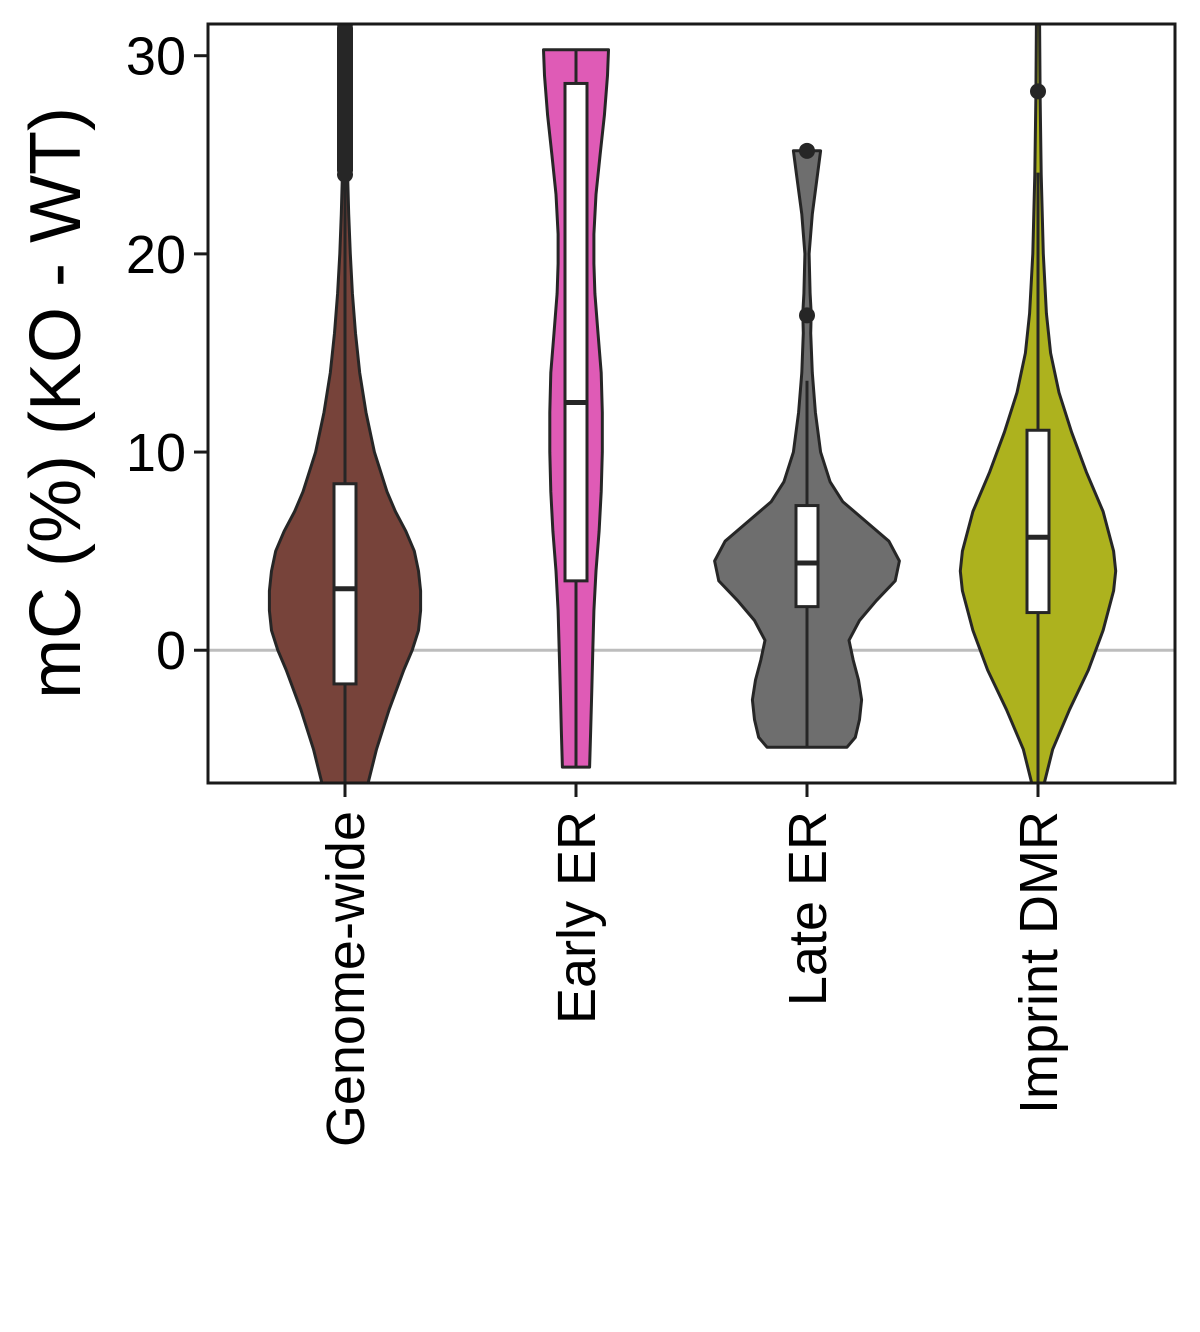 The height and width of the screenshot is (1332, 1200). Describe the element at coordinates (345, 403) in the screenshot. I see `violin-group-genome-wide` at that location.